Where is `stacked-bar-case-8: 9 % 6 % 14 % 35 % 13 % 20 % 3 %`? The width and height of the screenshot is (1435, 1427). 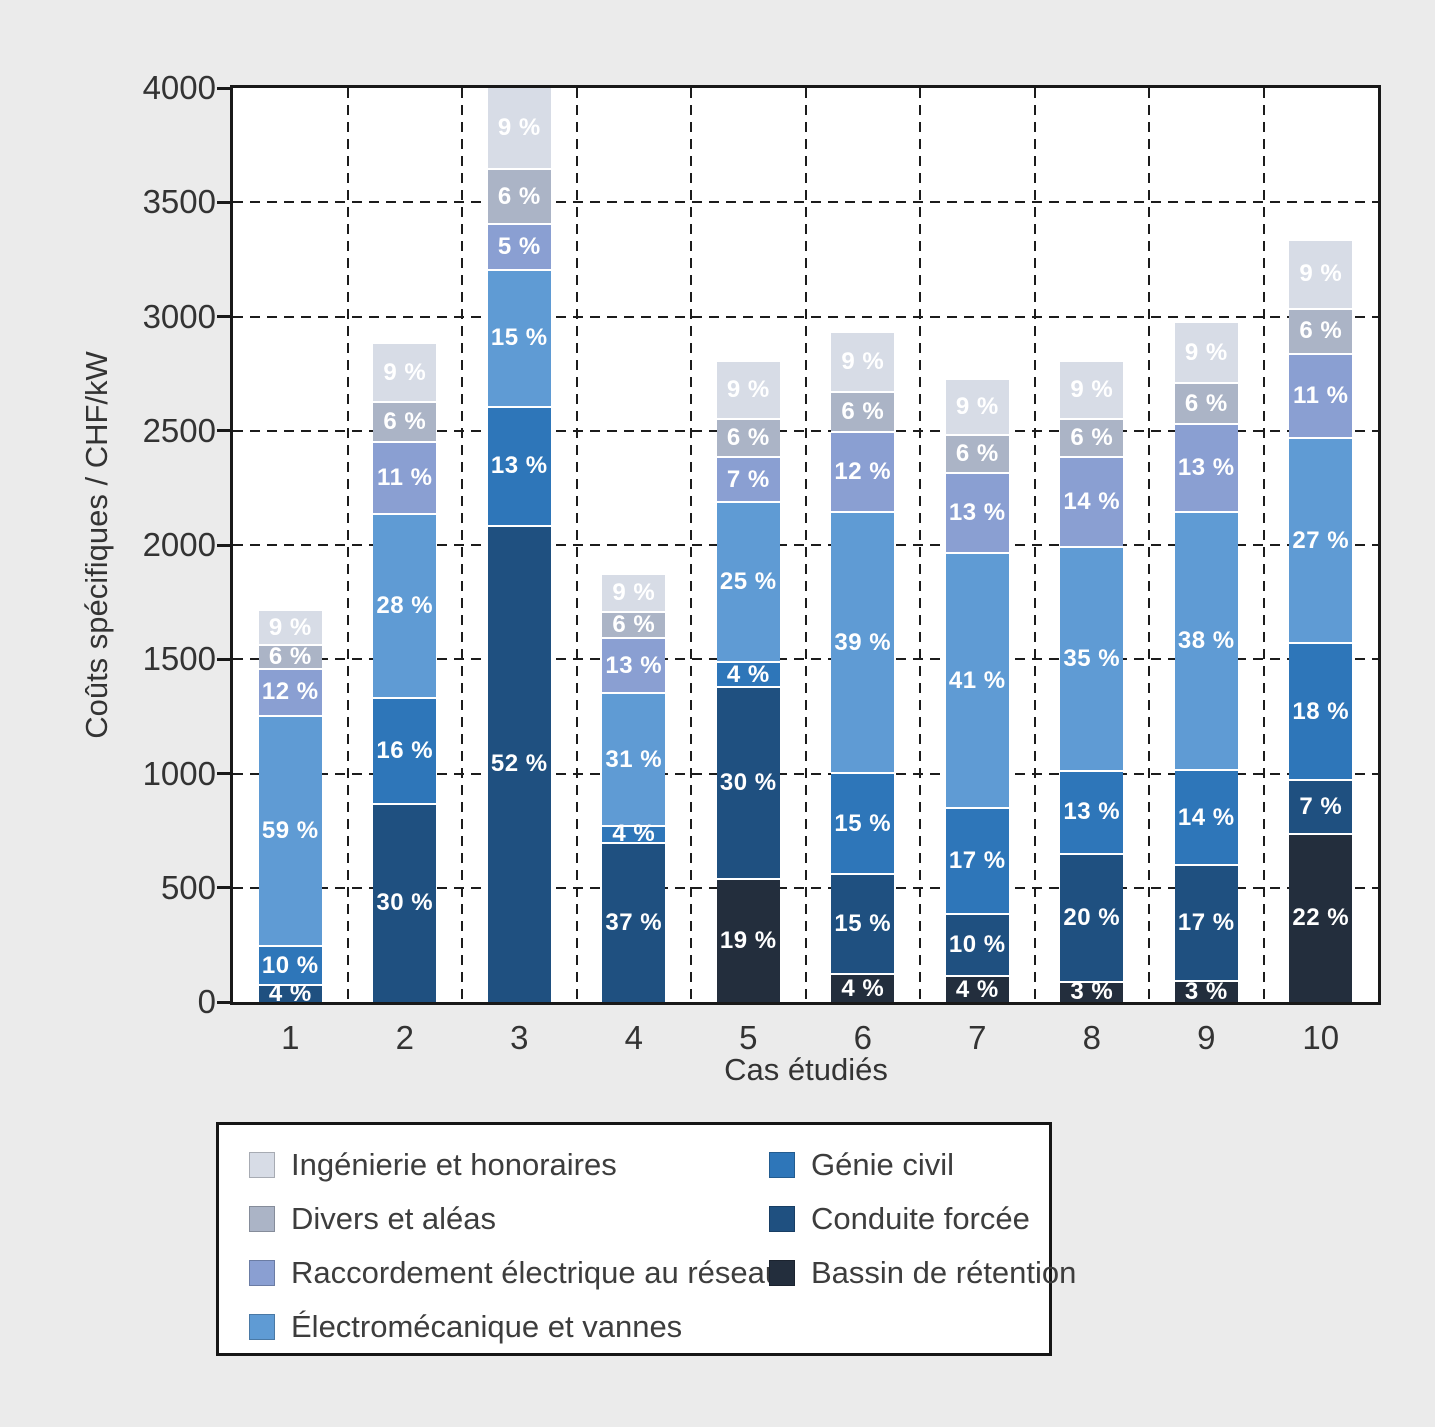 stacked-bar-case-8: 9 % 6 % 14 % 35 % 13 % 20 % 3 % is located at coordinates (1092, 684).